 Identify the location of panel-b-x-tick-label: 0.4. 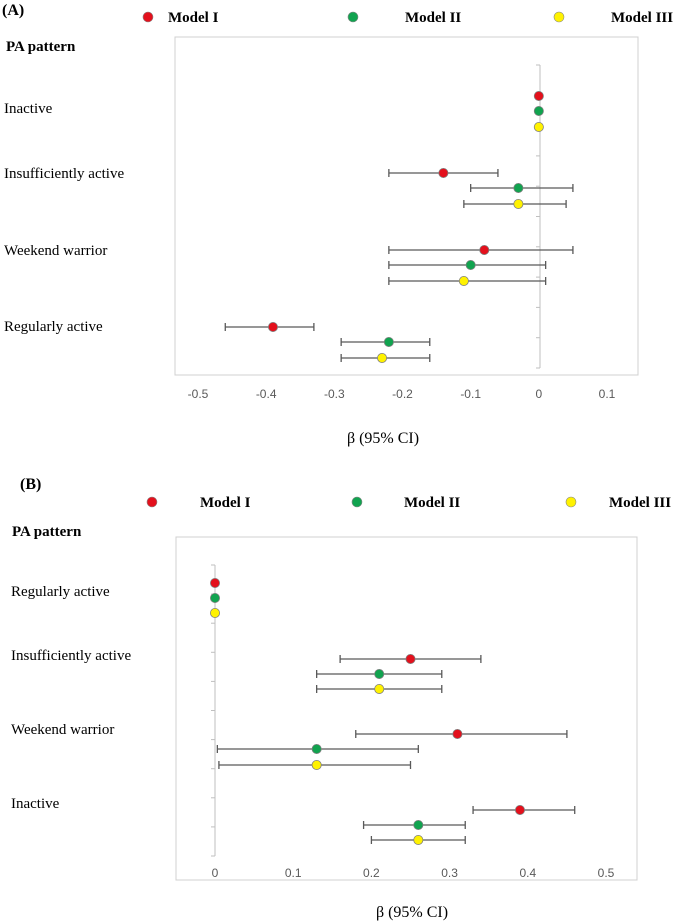
(527, 873).